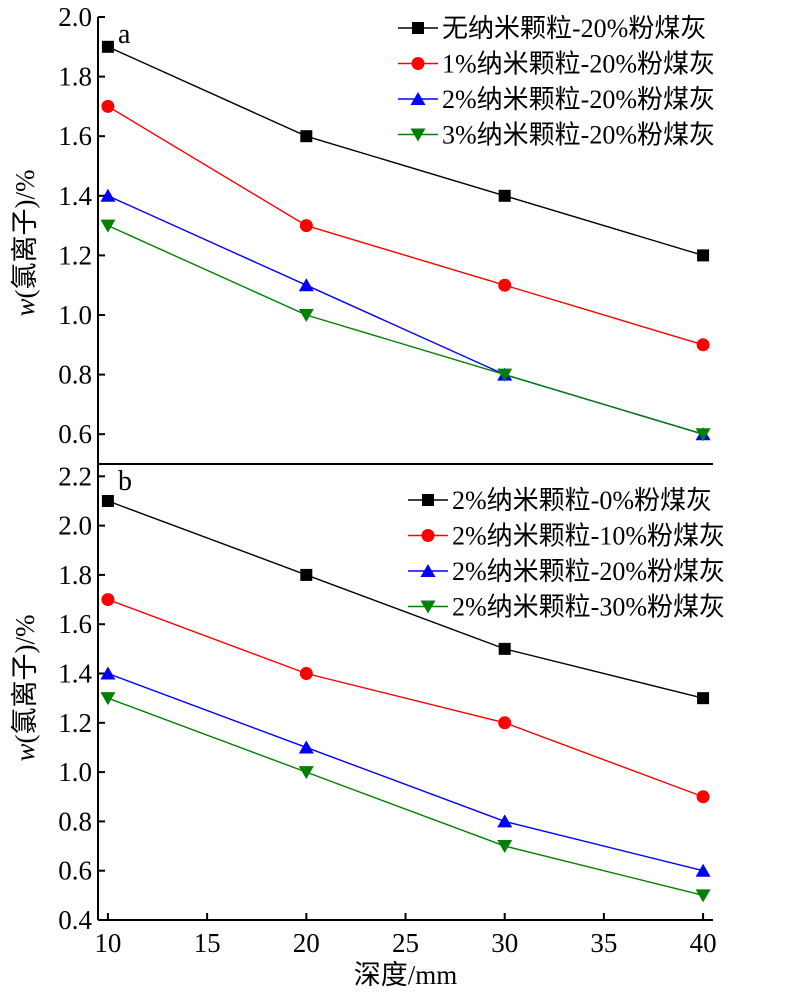  I want to click on panel-label: a, so click(124, 34).